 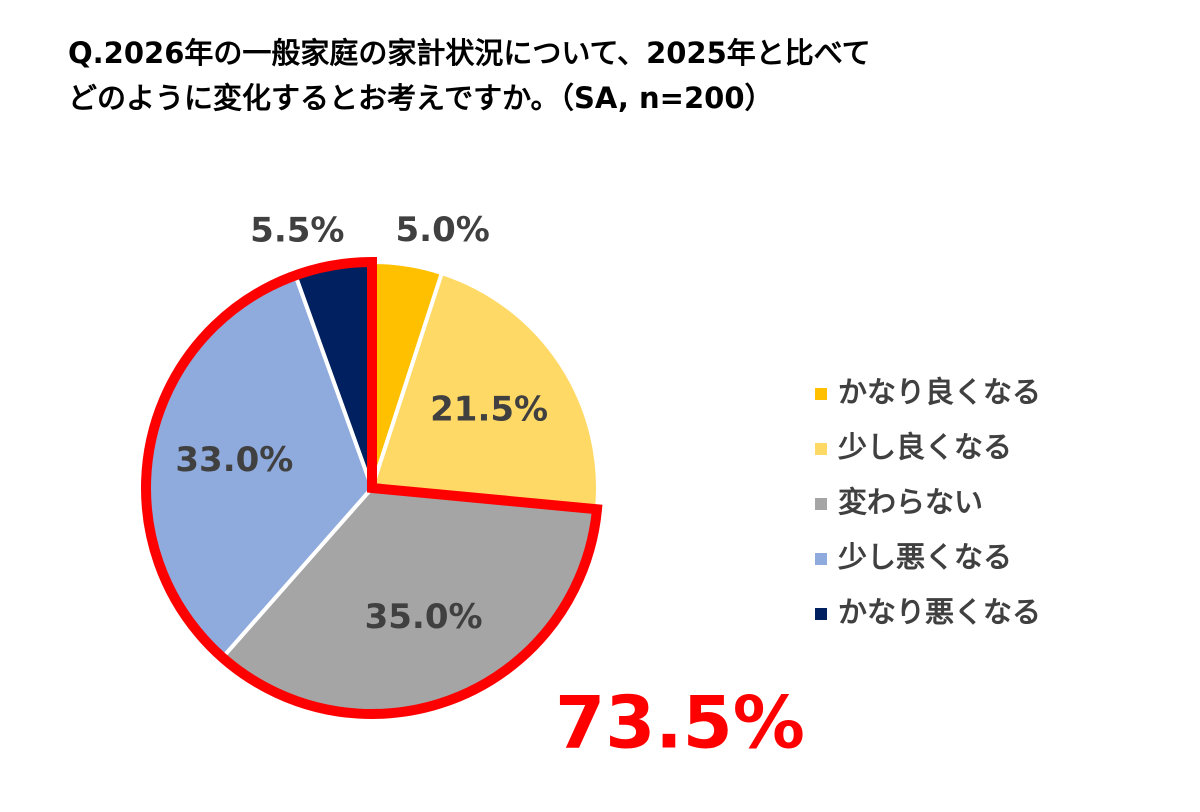 What do you see at coordinates (925, 447) in the screenshot?
I see `legend-label: 少し良くなる` at bounding box center [925, 447].